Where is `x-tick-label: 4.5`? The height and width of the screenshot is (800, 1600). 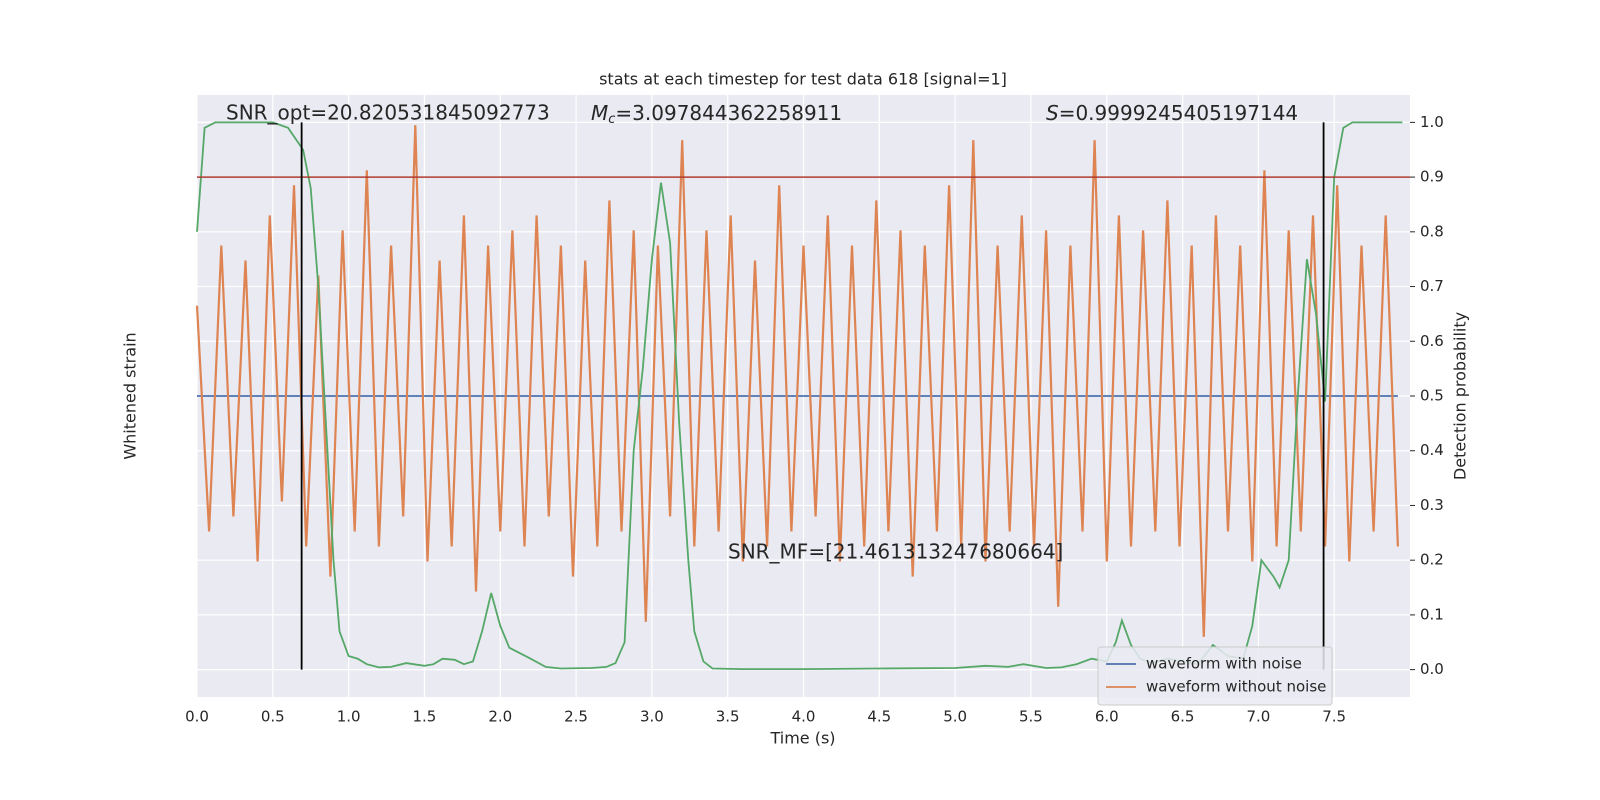
x-tick-label: 4.5 is located at coordinates (879, 717).